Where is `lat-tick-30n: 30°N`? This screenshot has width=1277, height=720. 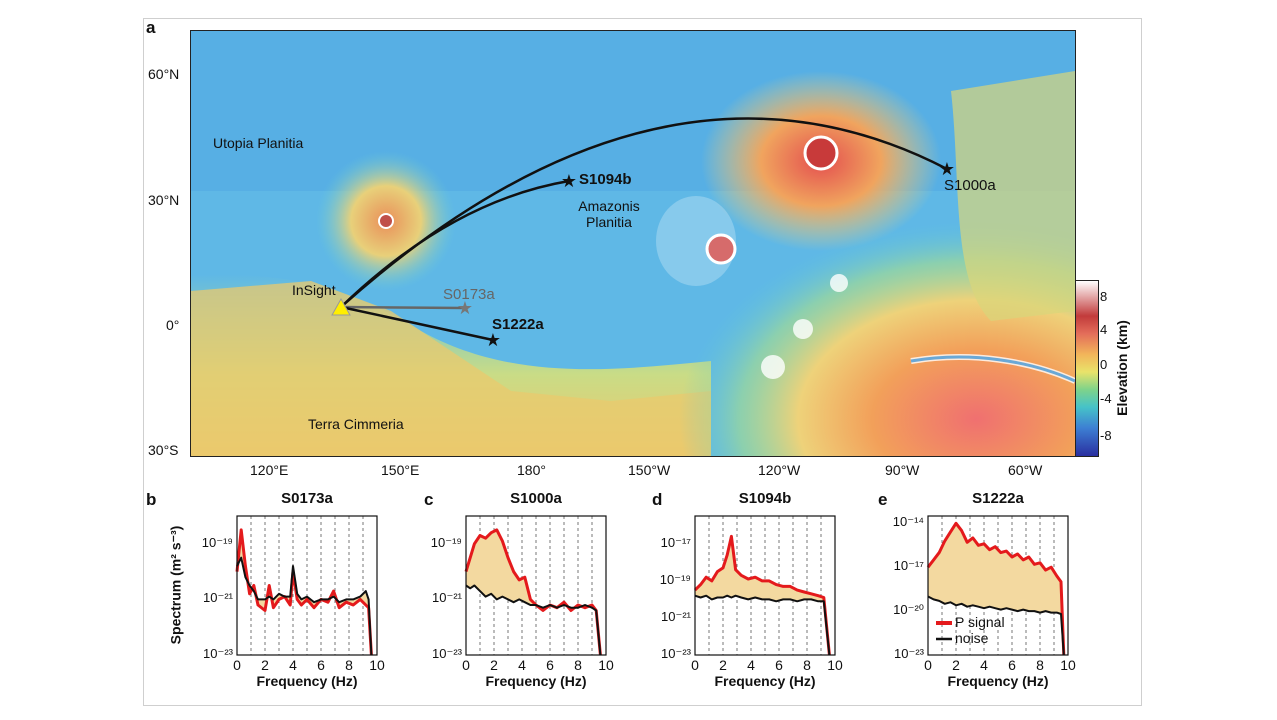
lat-tick-30n: 30°N is located at coordinates (164, 200).